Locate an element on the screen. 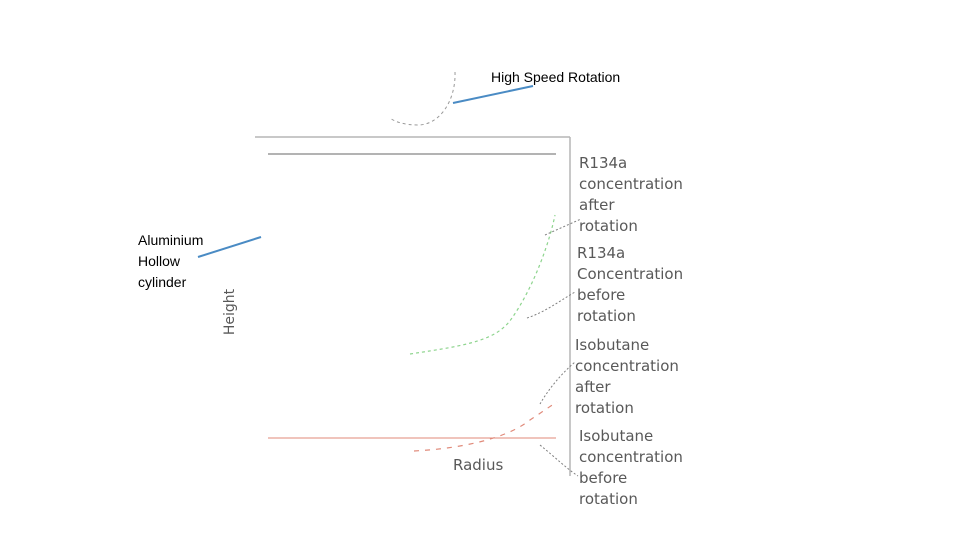  leader-isobutane-before is located at coordinates (559, 460).